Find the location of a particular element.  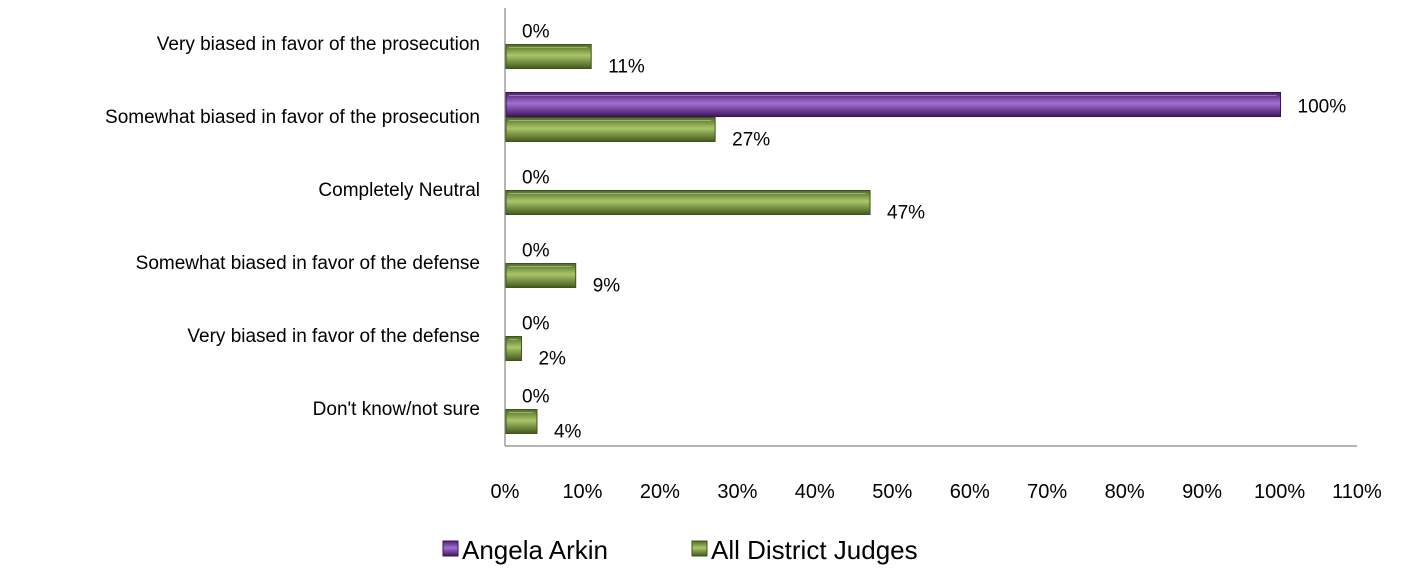

x-tick-label: 80% is located at coordinates (1125, 492).